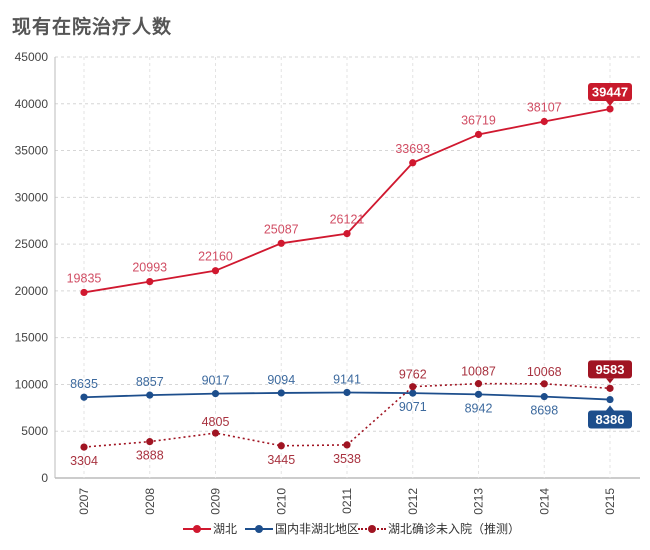 This screenshot has width=650, height=550. I want to click on y-tick-label: 20000, so click(32, 291).